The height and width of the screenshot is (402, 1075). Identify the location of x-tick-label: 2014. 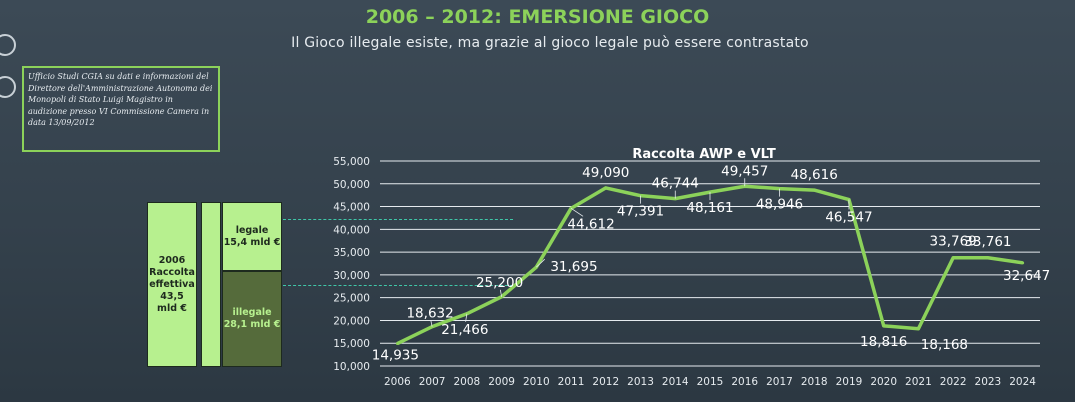
(675, 382).